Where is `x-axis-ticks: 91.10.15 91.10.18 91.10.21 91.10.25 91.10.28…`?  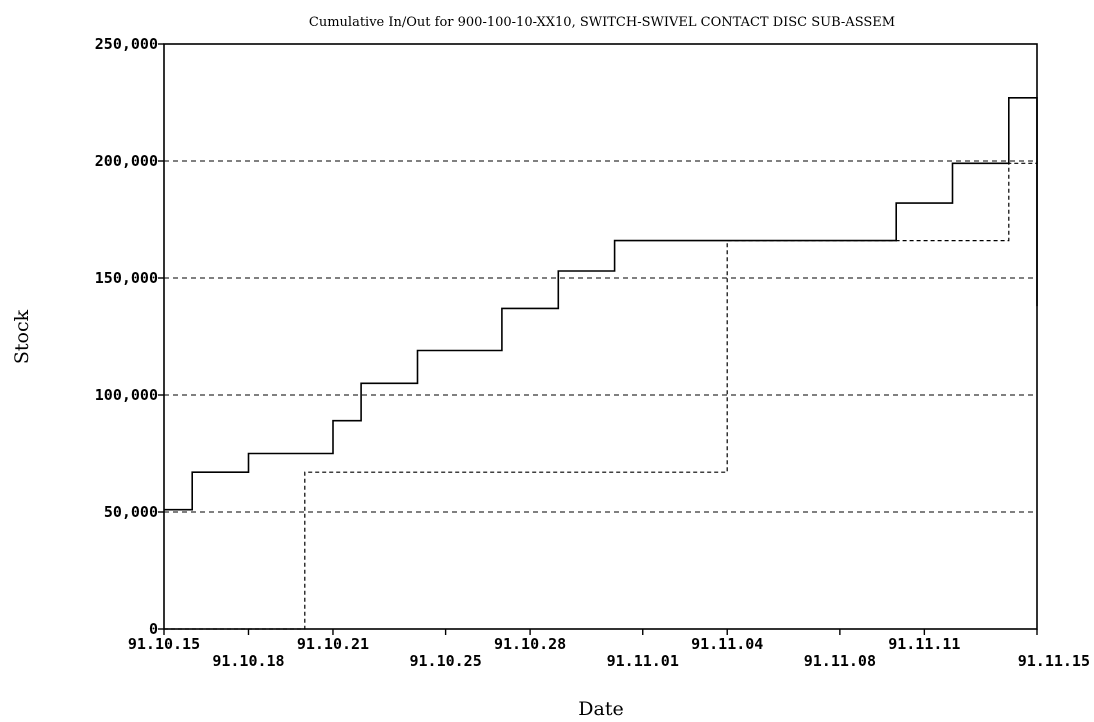 x-axis-ticks: 91.10.15 91.10.18 91.10.21 91.10.25 91.10.28… is located at coordinates (609, 649).